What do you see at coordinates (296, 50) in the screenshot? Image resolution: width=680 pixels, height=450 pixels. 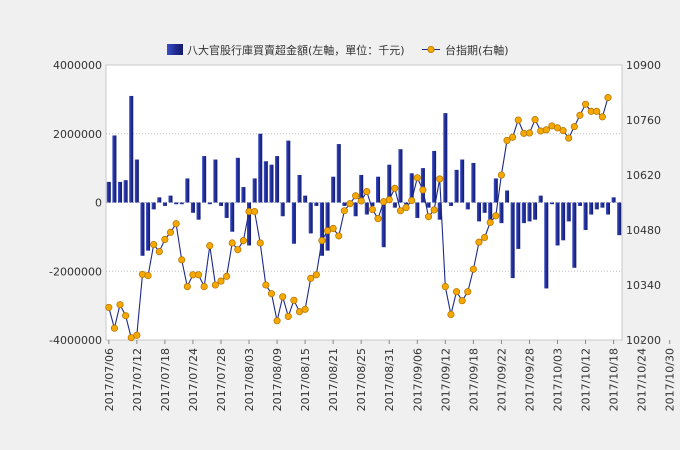 I see `legend-label-bar: 八大官股行庫買賣超金額(左軸，單位：千元)` at bounding box center [296, 50].